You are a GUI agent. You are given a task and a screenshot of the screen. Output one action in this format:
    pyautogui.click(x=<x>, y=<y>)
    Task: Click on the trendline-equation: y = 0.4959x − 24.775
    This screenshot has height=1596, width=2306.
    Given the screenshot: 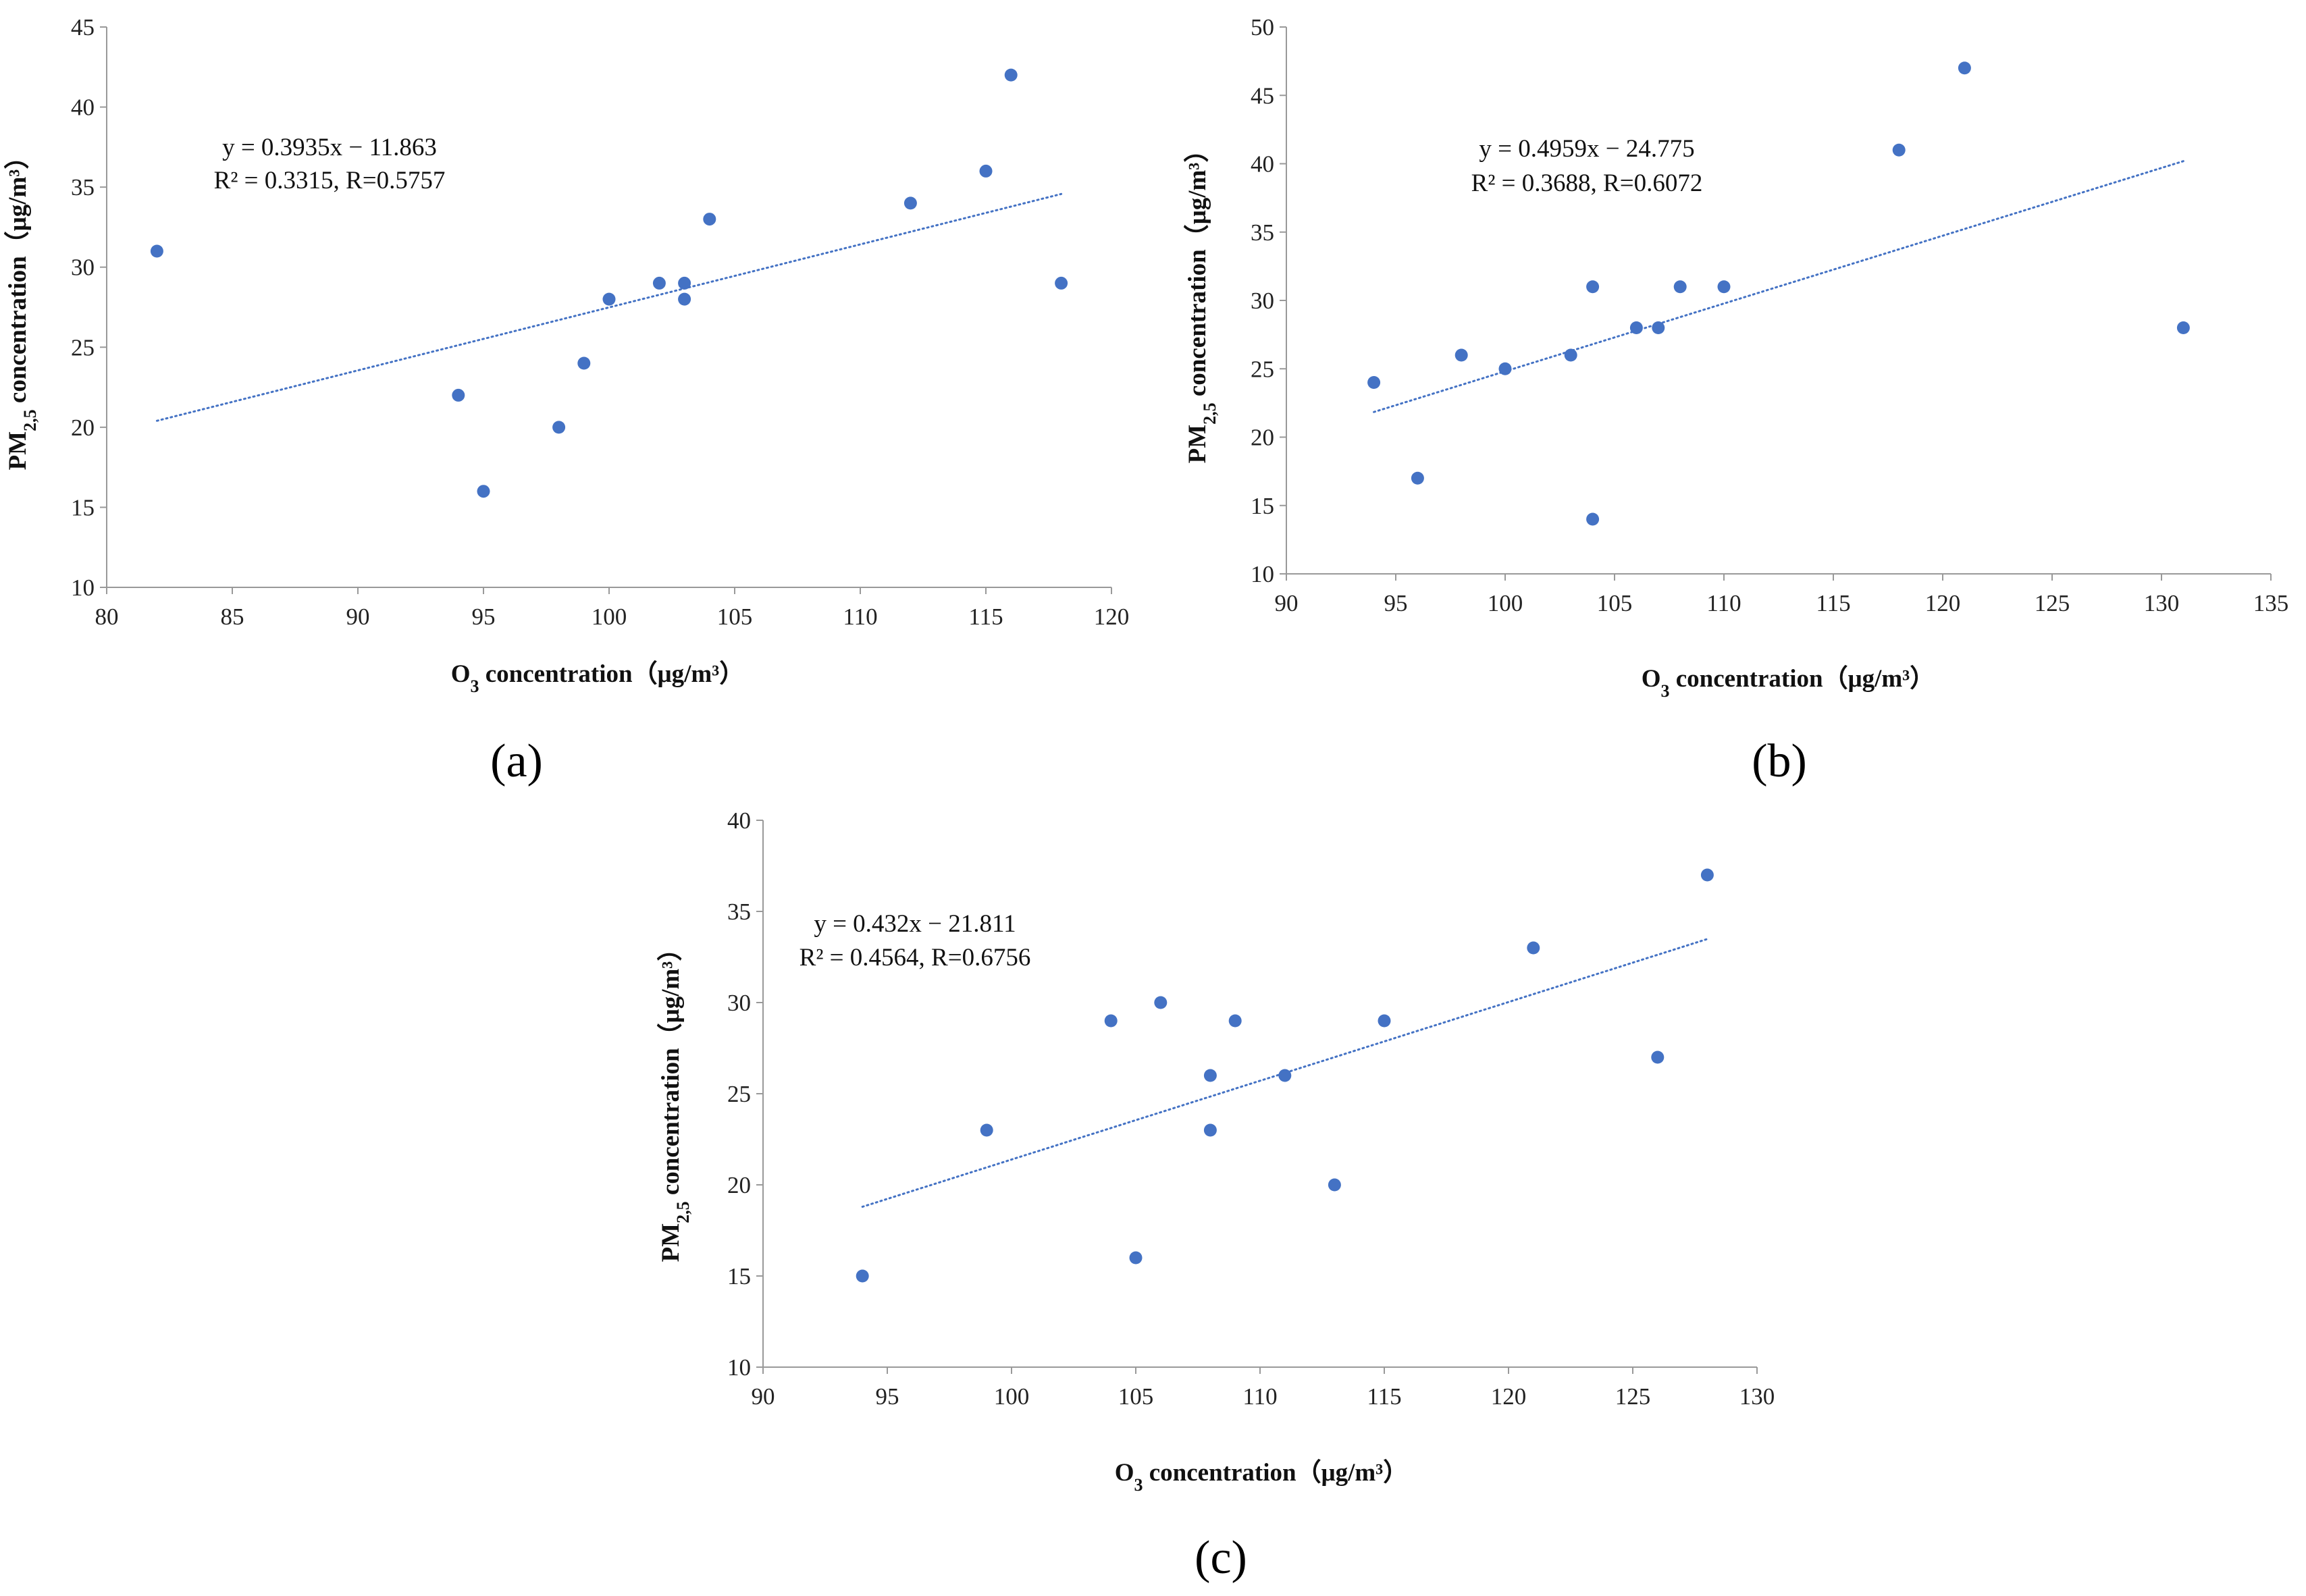 What is the action you would take?
    pyautogui.click(x=1586, y=149)
    